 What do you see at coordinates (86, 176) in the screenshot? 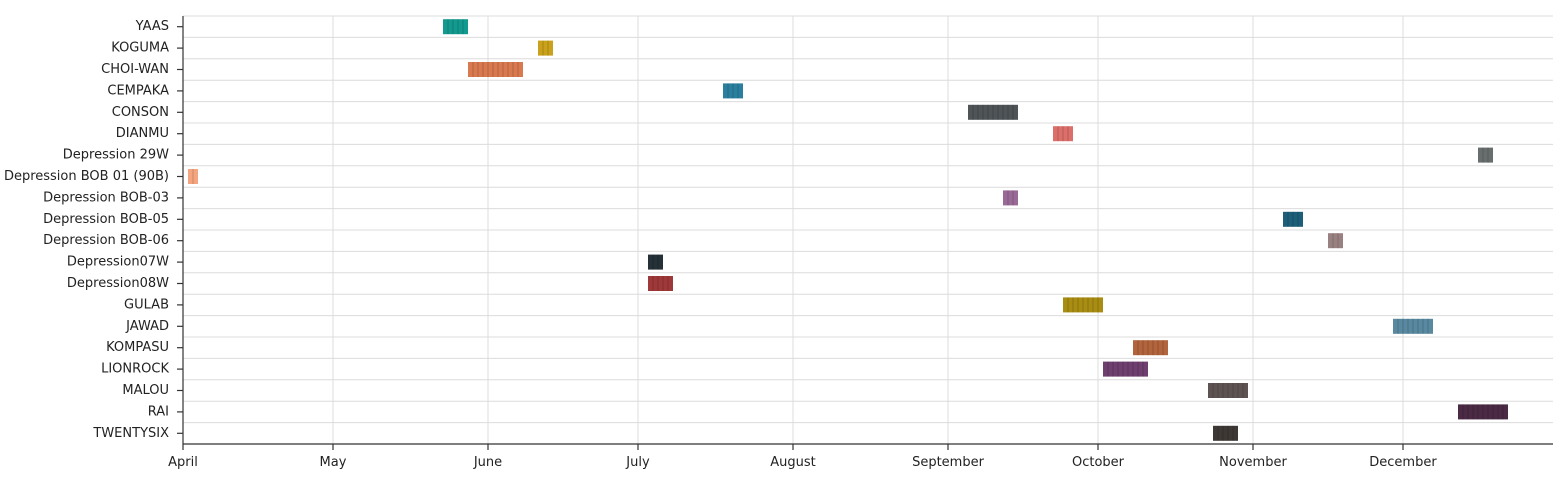
I see `row-label: Depression BOB 01 (90B)` at bounding box center [86, 176].